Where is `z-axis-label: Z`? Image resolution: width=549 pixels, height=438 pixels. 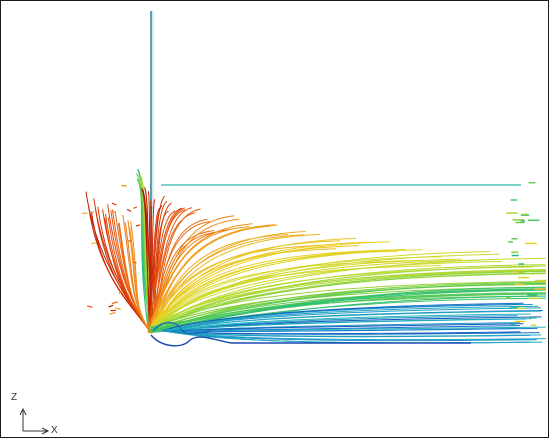
z-axis-label: Z is located at coordinates (14, 397).